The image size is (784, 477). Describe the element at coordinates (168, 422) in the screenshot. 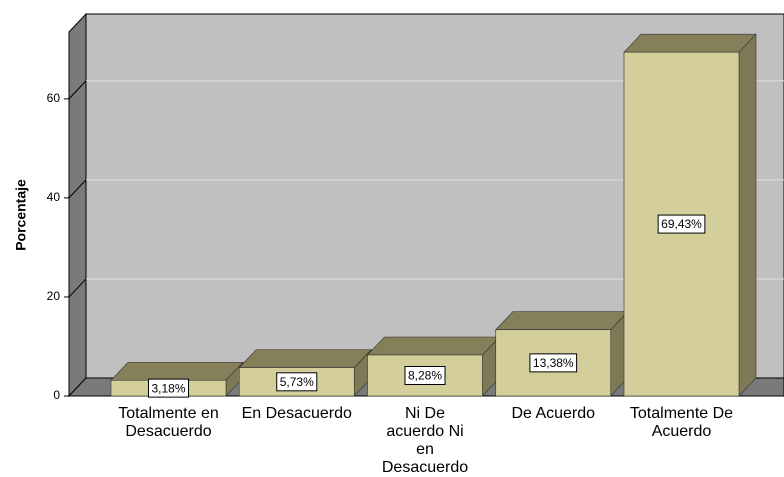

I see `x-tick-label: Totalmente en Desacuerdo` at that location.